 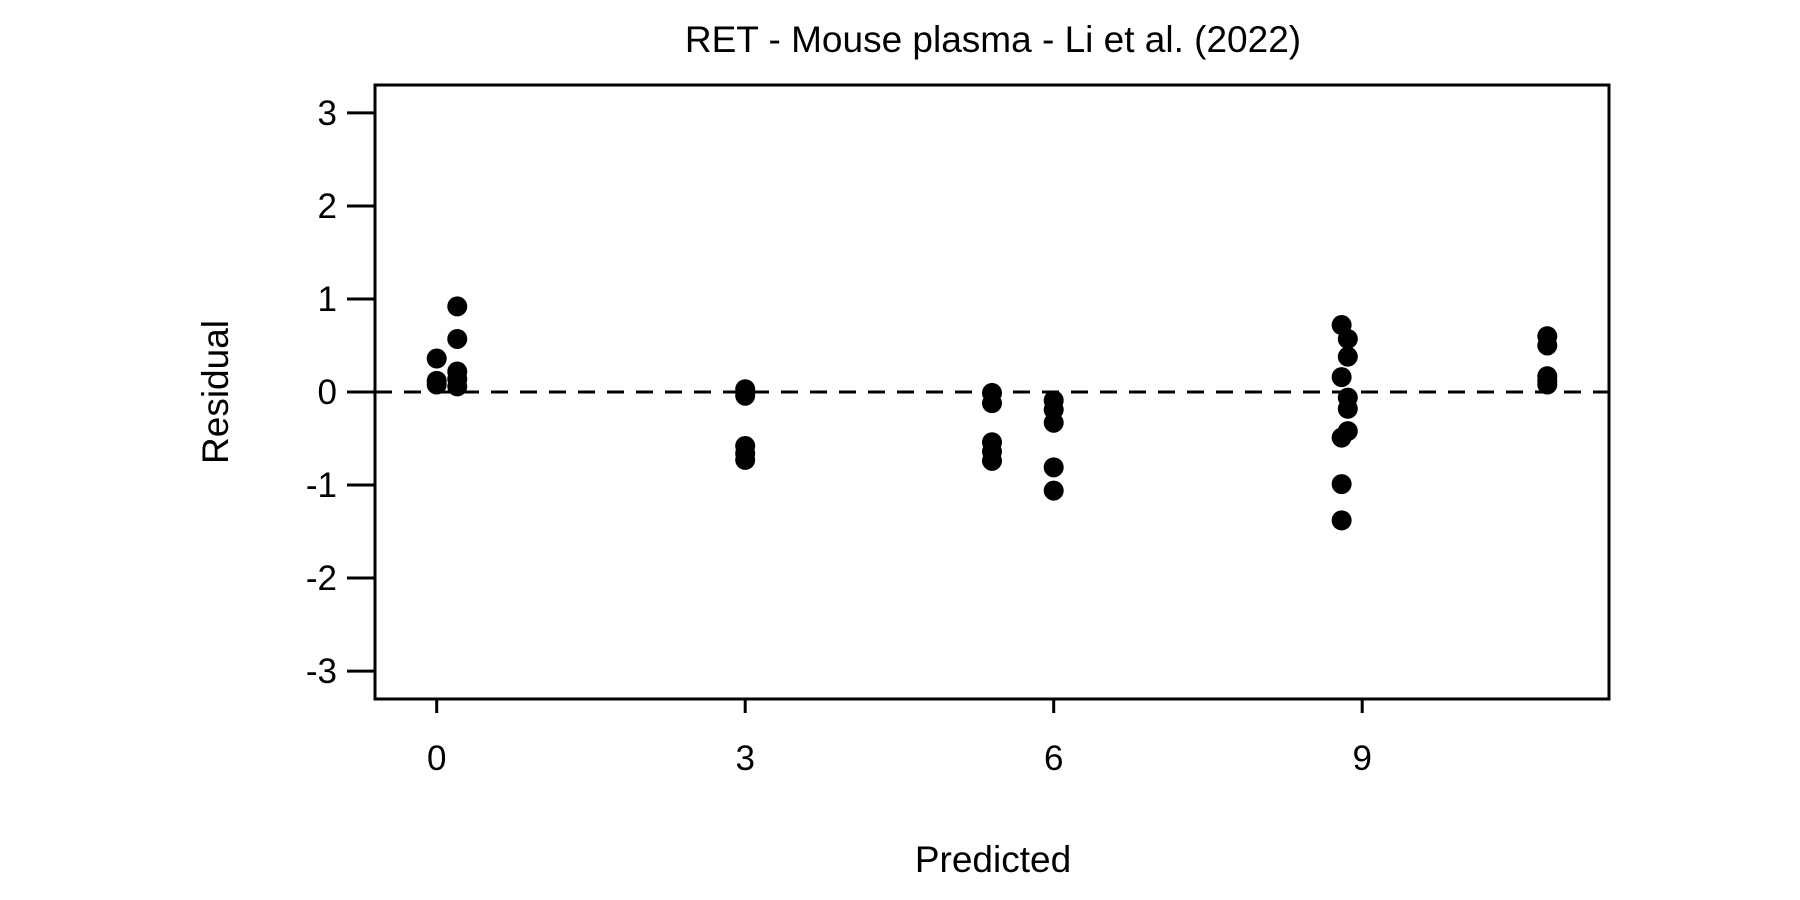 What do you see at coordinates (899, 738) in the screenshot?
I see `x-axis: 0 3 6 9` at bounding box center [899, 738].